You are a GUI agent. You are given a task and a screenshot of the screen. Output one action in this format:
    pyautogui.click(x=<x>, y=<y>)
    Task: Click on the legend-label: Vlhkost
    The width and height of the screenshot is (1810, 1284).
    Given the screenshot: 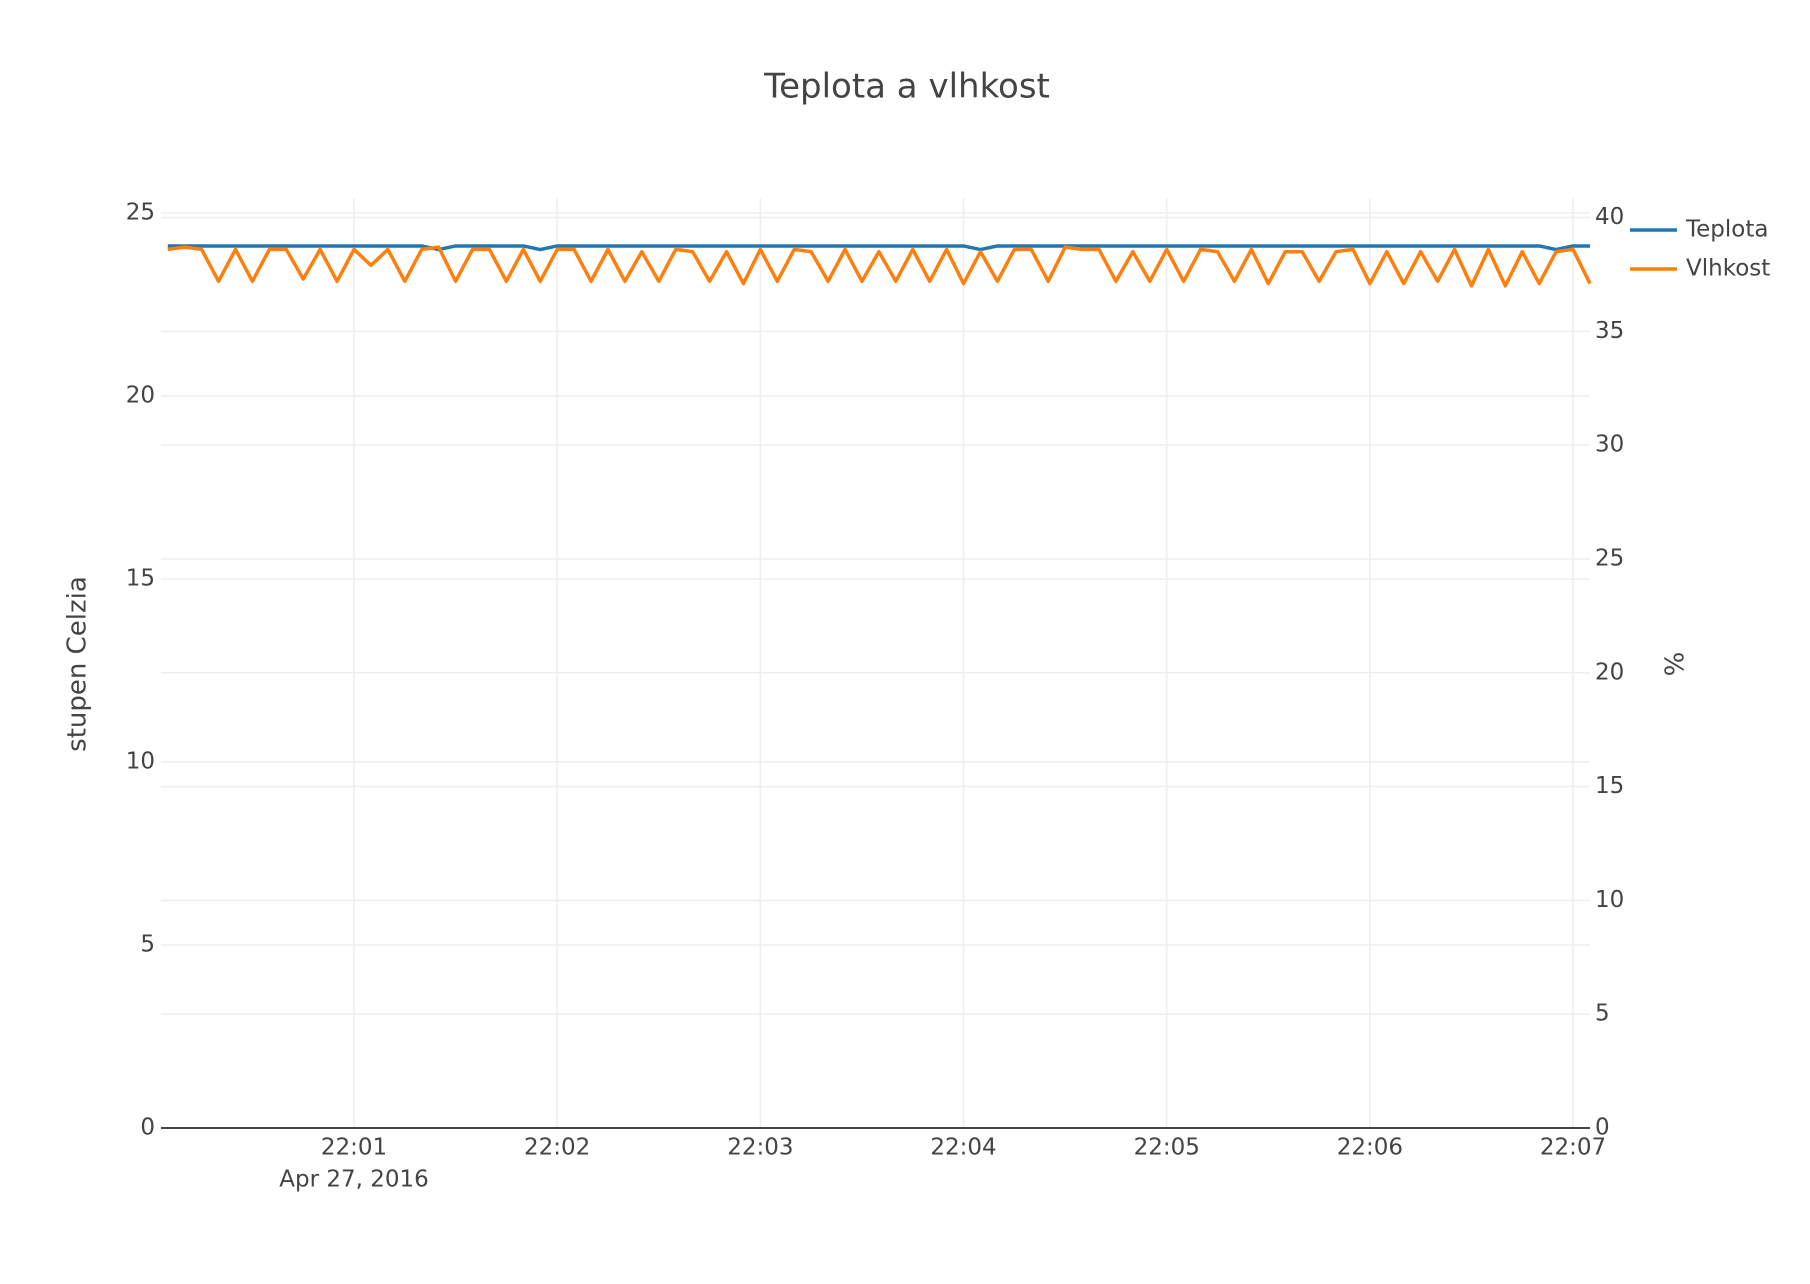 What is the action you would take?
    pyautogui.click(x=1728, y=269)
    